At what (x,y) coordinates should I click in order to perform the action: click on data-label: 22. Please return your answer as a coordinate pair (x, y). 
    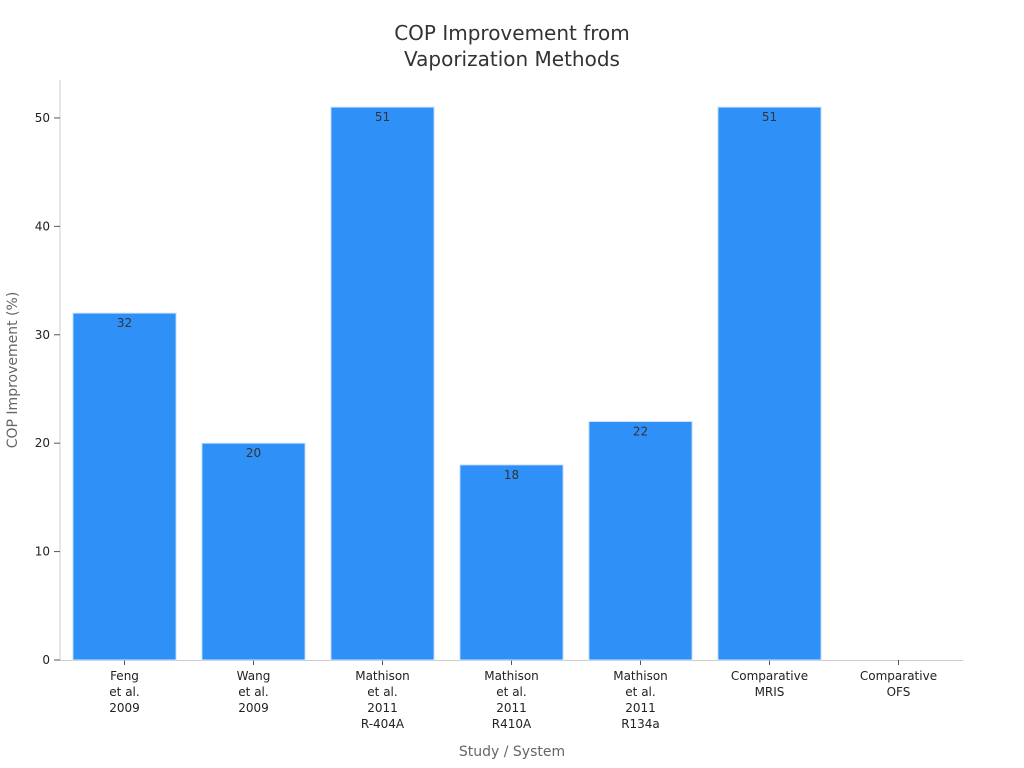
    Looking at the image, I should click on (640, 431).